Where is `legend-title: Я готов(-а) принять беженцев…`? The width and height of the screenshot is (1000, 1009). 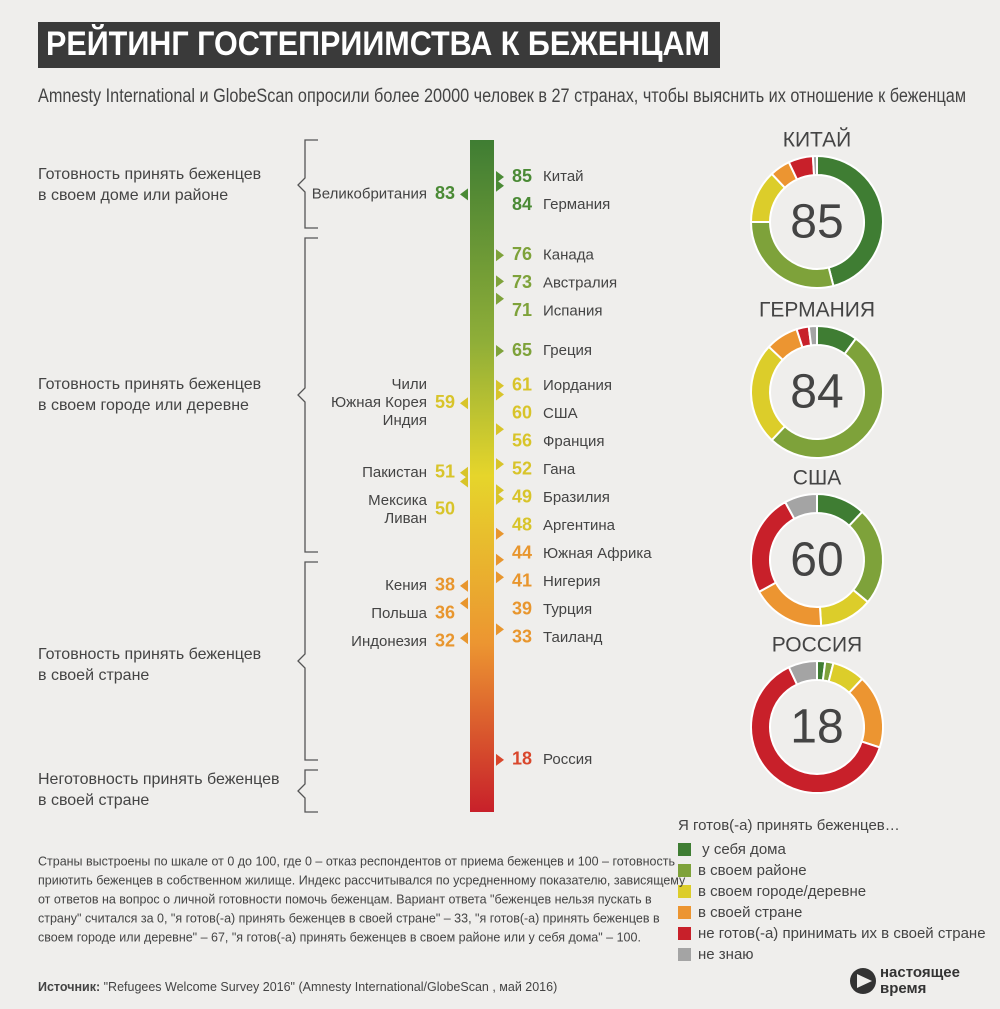
legend-title: Я готов(-а) принять беженцев… is located at coordinates (789, 825).